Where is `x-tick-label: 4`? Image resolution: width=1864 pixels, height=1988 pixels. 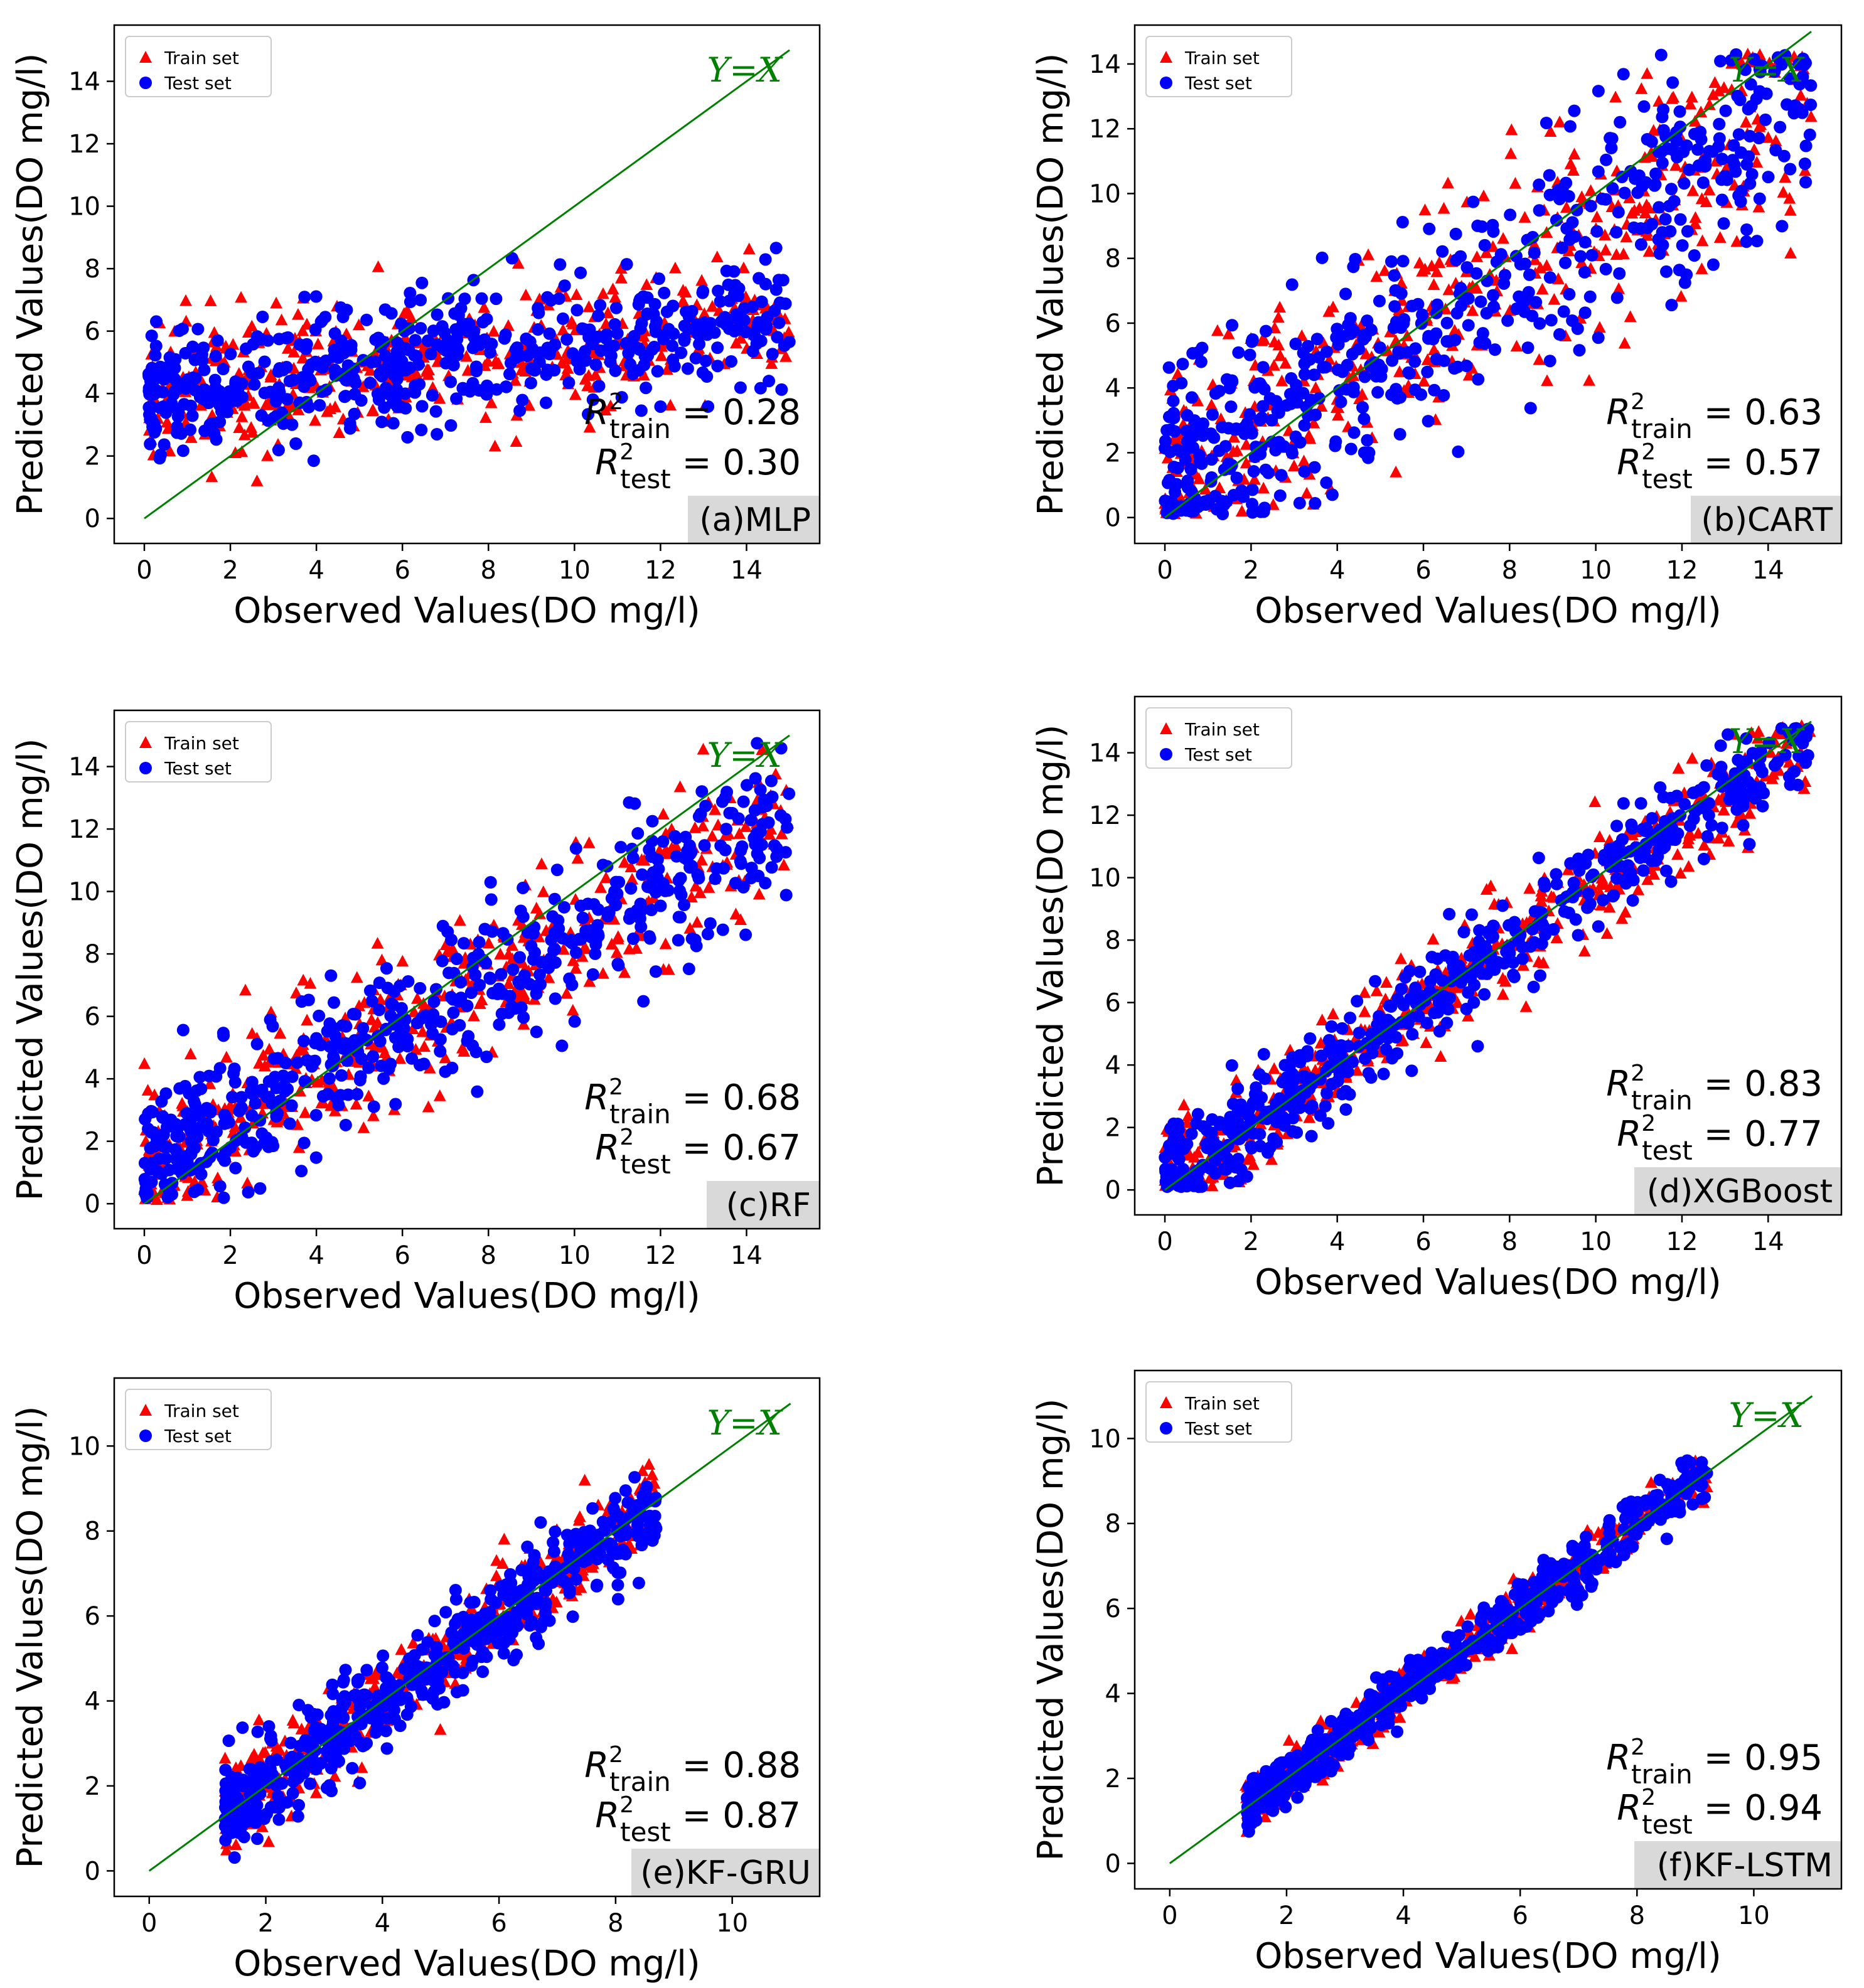 x-tick-label: 4 is located at coordinates (316, 570).